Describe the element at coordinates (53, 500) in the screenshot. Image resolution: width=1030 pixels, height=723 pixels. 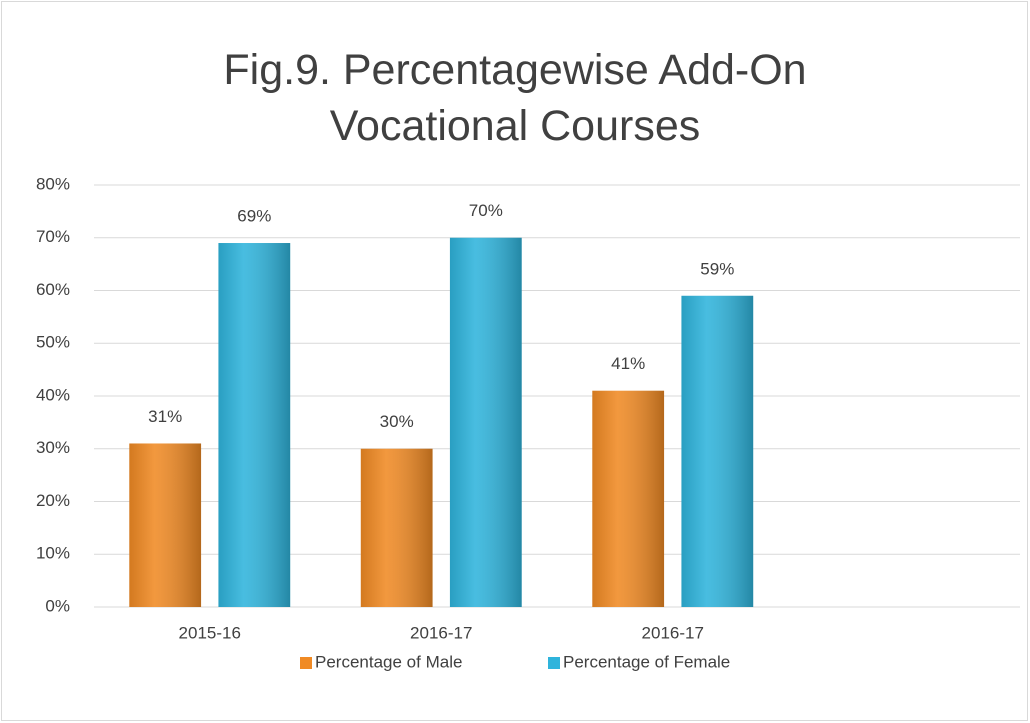
I see `y-tick-label: 20%` at that location.